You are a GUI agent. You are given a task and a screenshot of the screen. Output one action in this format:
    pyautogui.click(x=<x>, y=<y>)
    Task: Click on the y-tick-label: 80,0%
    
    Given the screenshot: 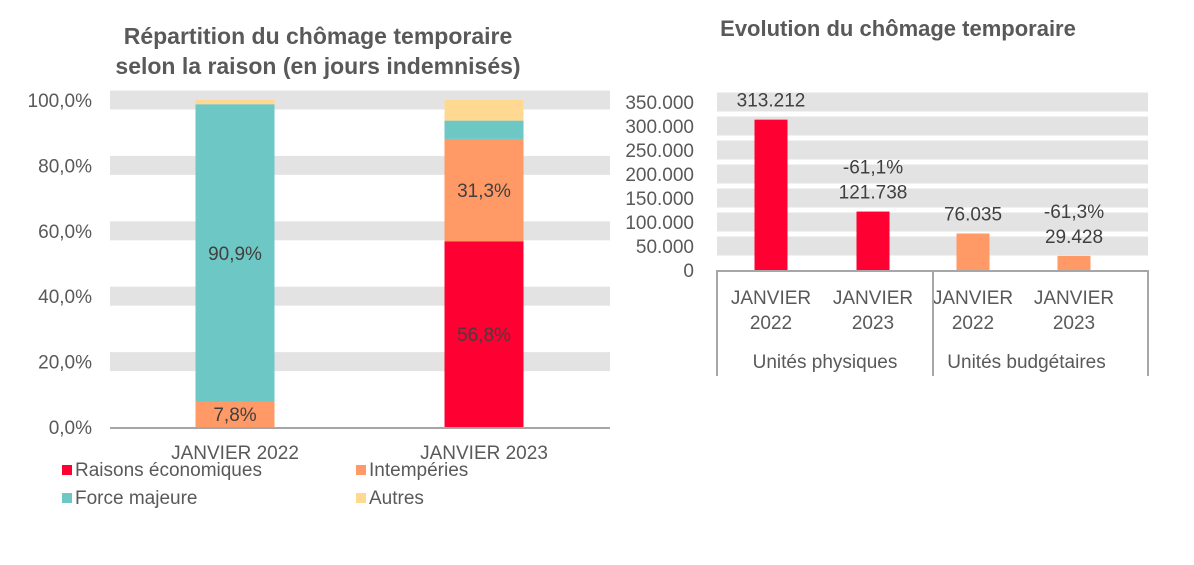 What is the action you would take?
    pyautogui.click(x=65, y=166)
    